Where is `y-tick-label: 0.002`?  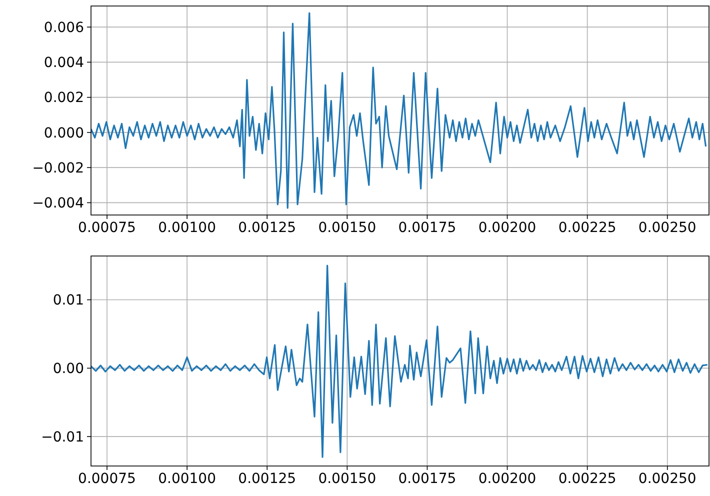
y-tick-label: 0.002 is located at coordinates (64, 98).